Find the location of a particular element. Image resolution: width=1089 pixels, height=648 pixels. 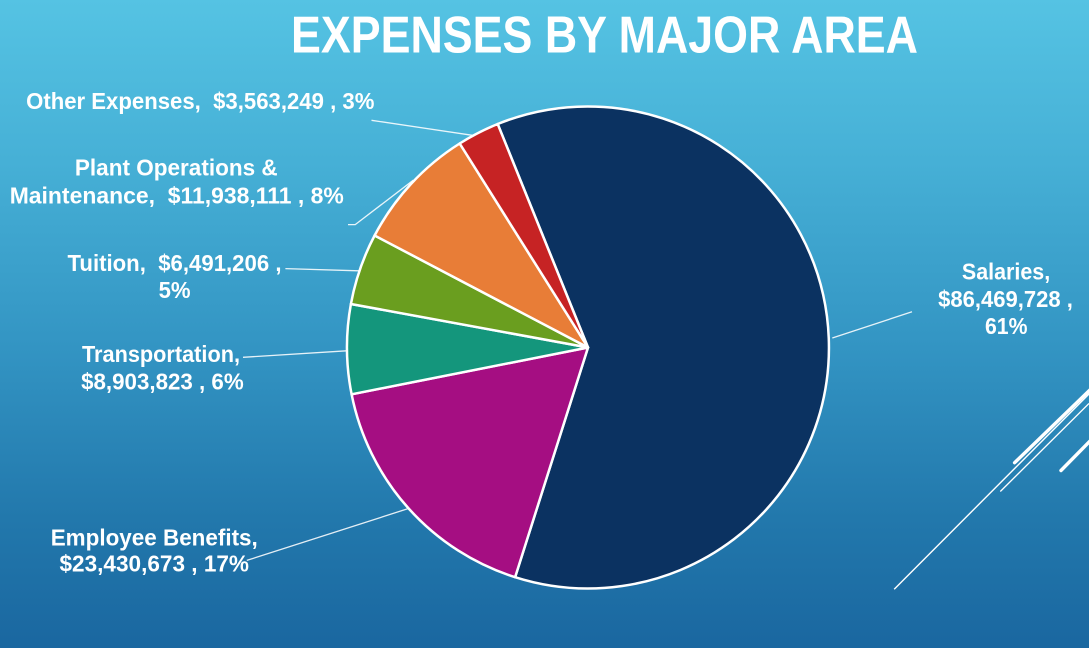

svg-text: Employee Benefits, is located at coordinates (154, 537).